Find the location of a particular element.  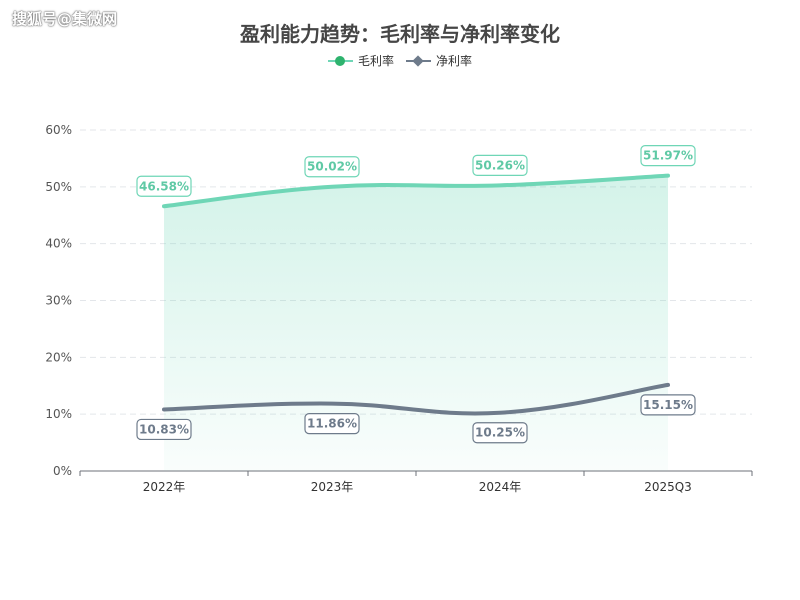

data-label-text: 10.25% is located at coordinates (500, 433).